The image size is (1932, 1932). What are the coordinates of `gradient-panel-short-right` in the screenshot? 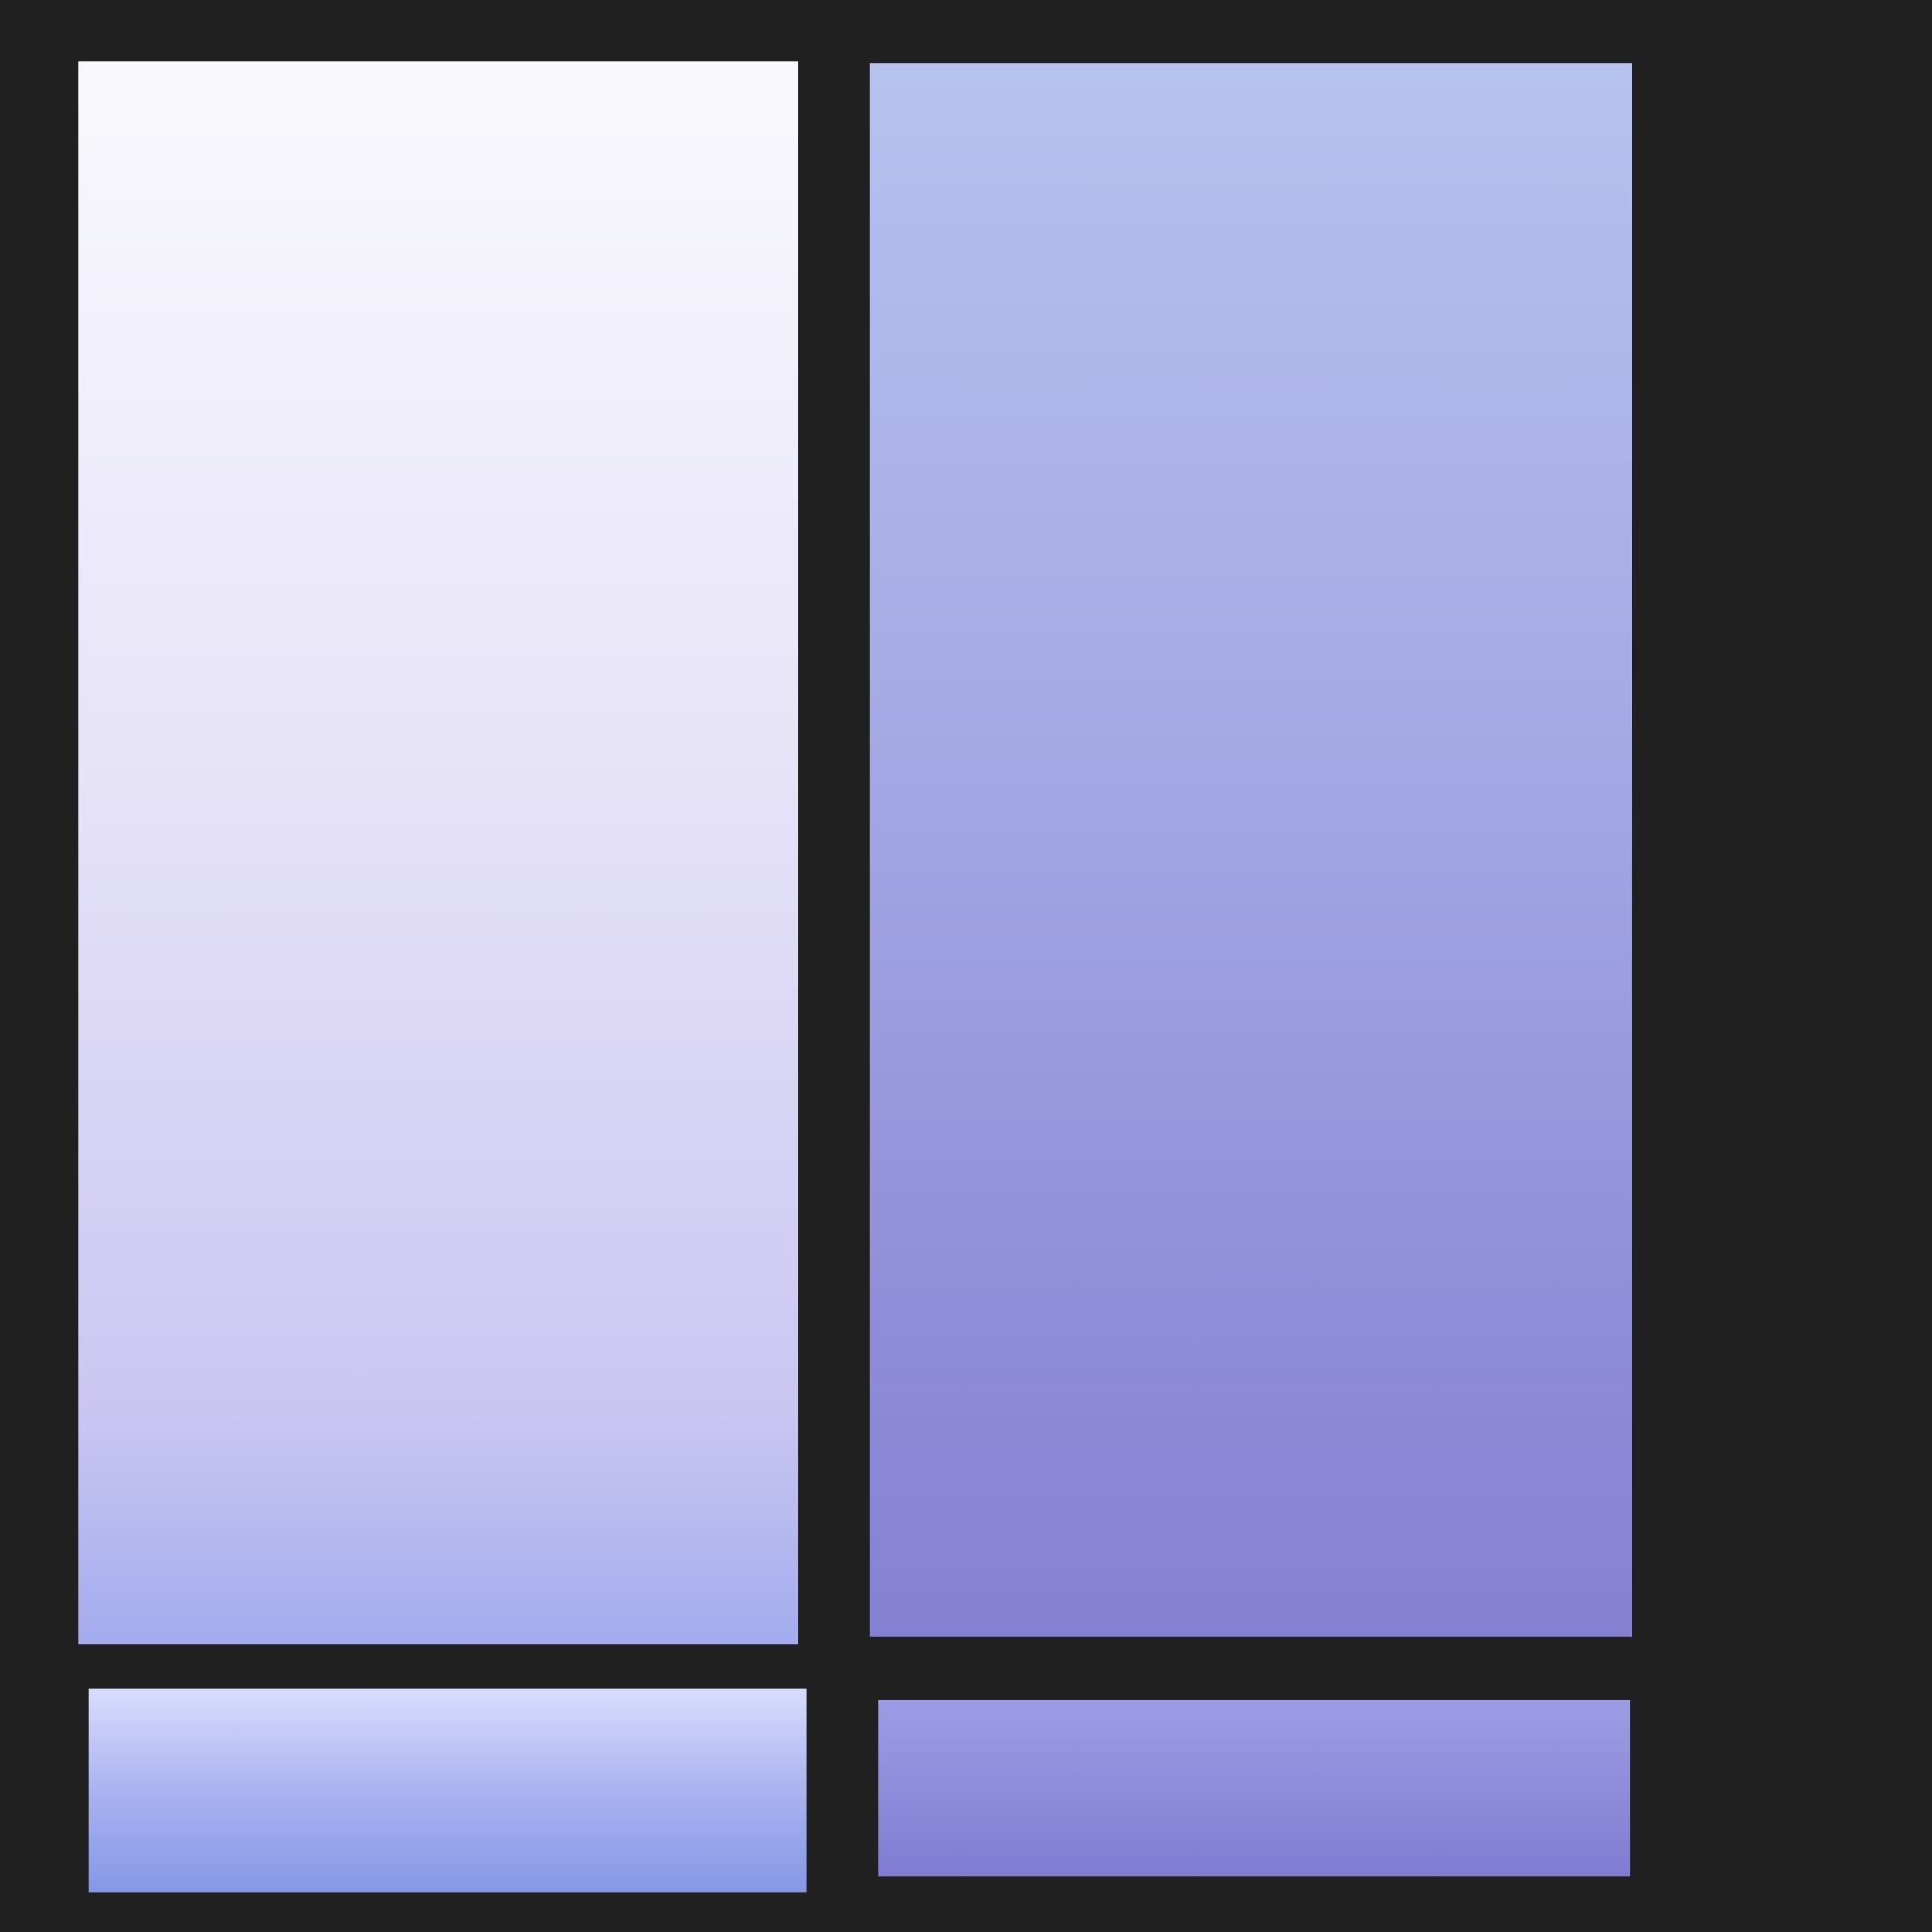 It's located at (1254, 1788).